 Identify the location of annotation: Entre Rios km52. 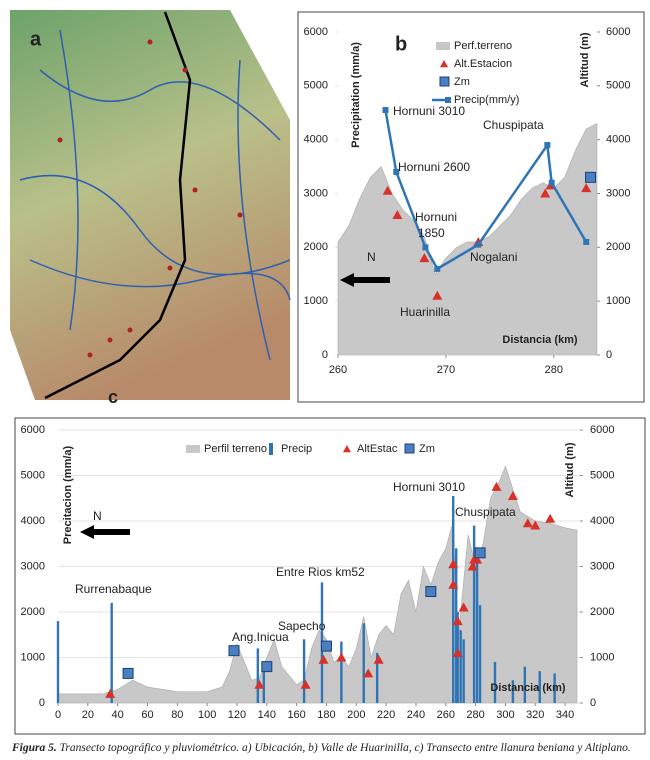
(320, 572).